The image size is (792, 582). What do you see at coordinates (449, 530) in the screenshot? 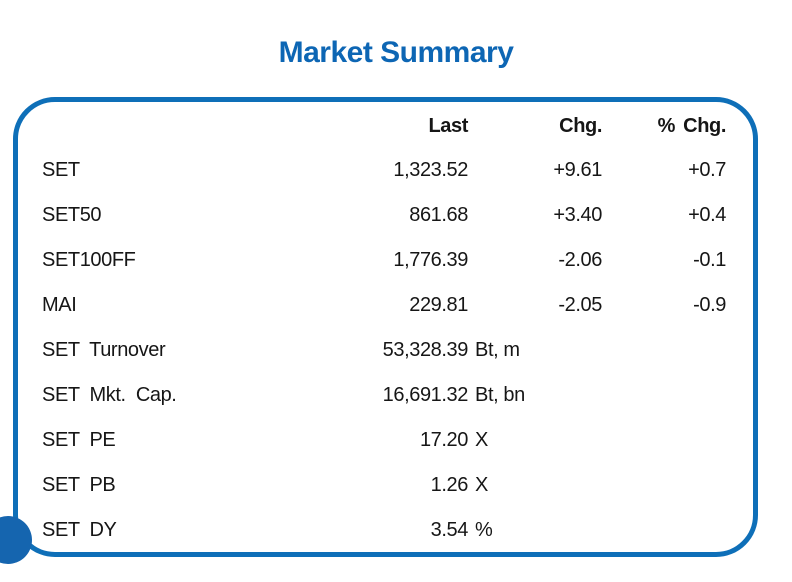
I see `row-last-value: 3.54` at bounding box center [449, 530].